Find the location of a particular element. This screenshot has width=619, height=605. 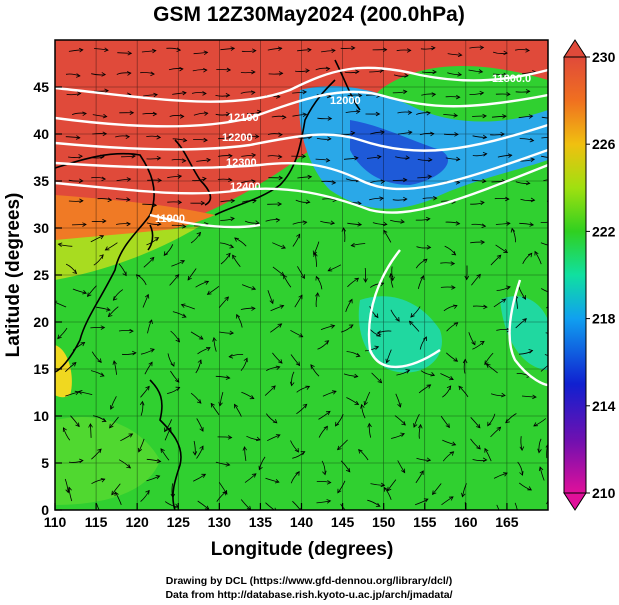

contour-label-11800: 11800.0 is located at coordinates (511, 79).